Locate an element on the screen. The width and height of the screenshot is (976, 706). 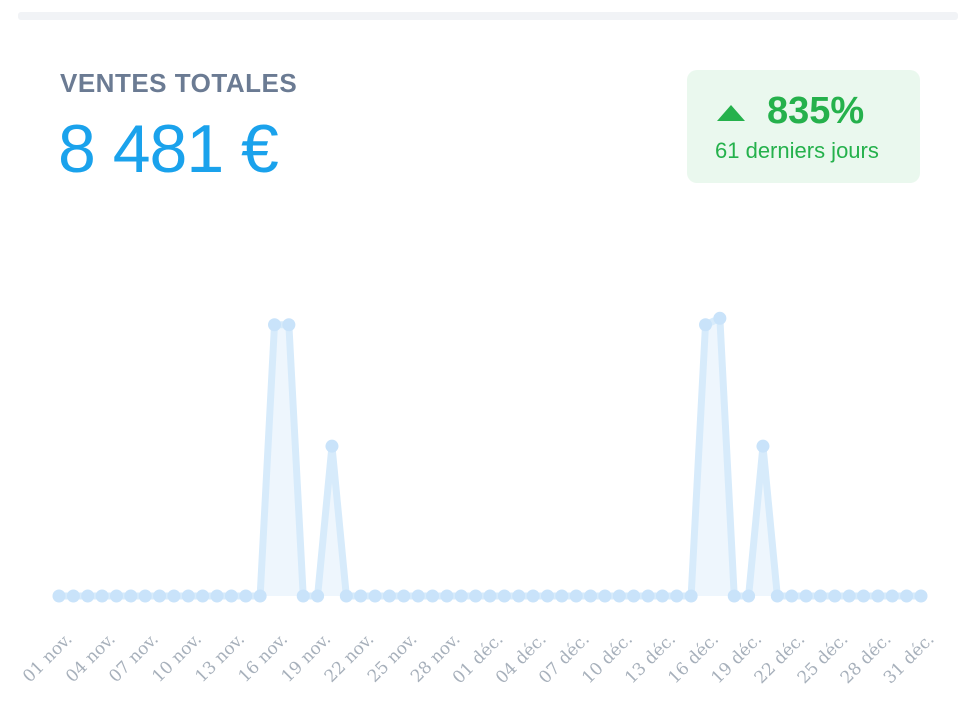
trend-badge: 835% 61 derniers jours is located at coordinates (803, 126).